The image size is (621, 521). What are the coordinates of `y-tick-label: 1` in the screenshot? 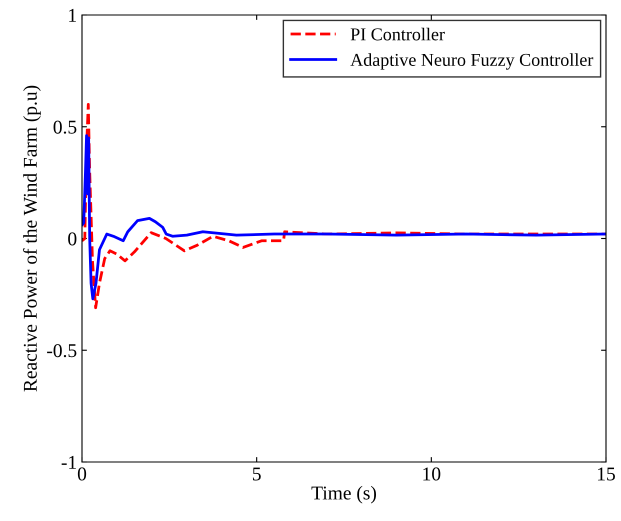 It's located at (72, 15).